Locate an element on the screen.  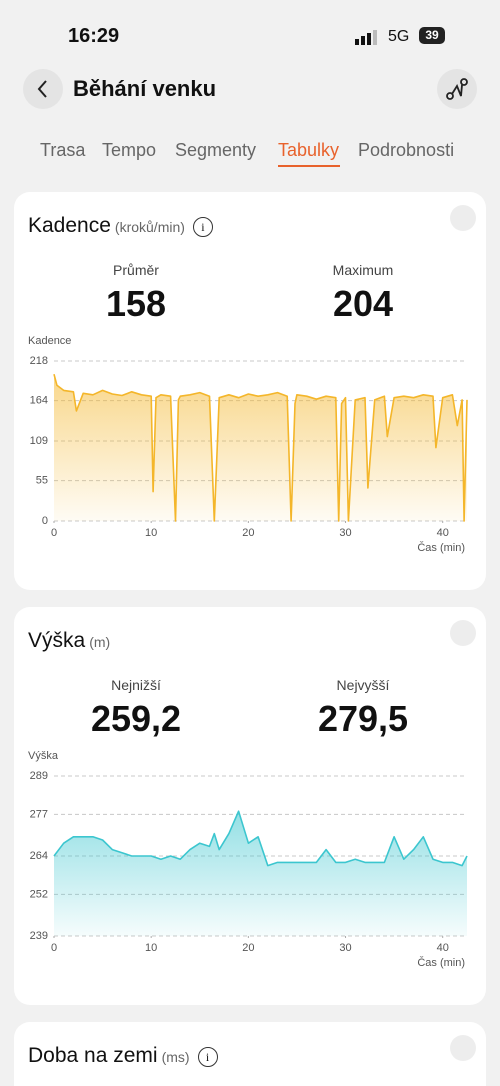
card-unit: (kroků/min) is located at coordinates (149, 227).